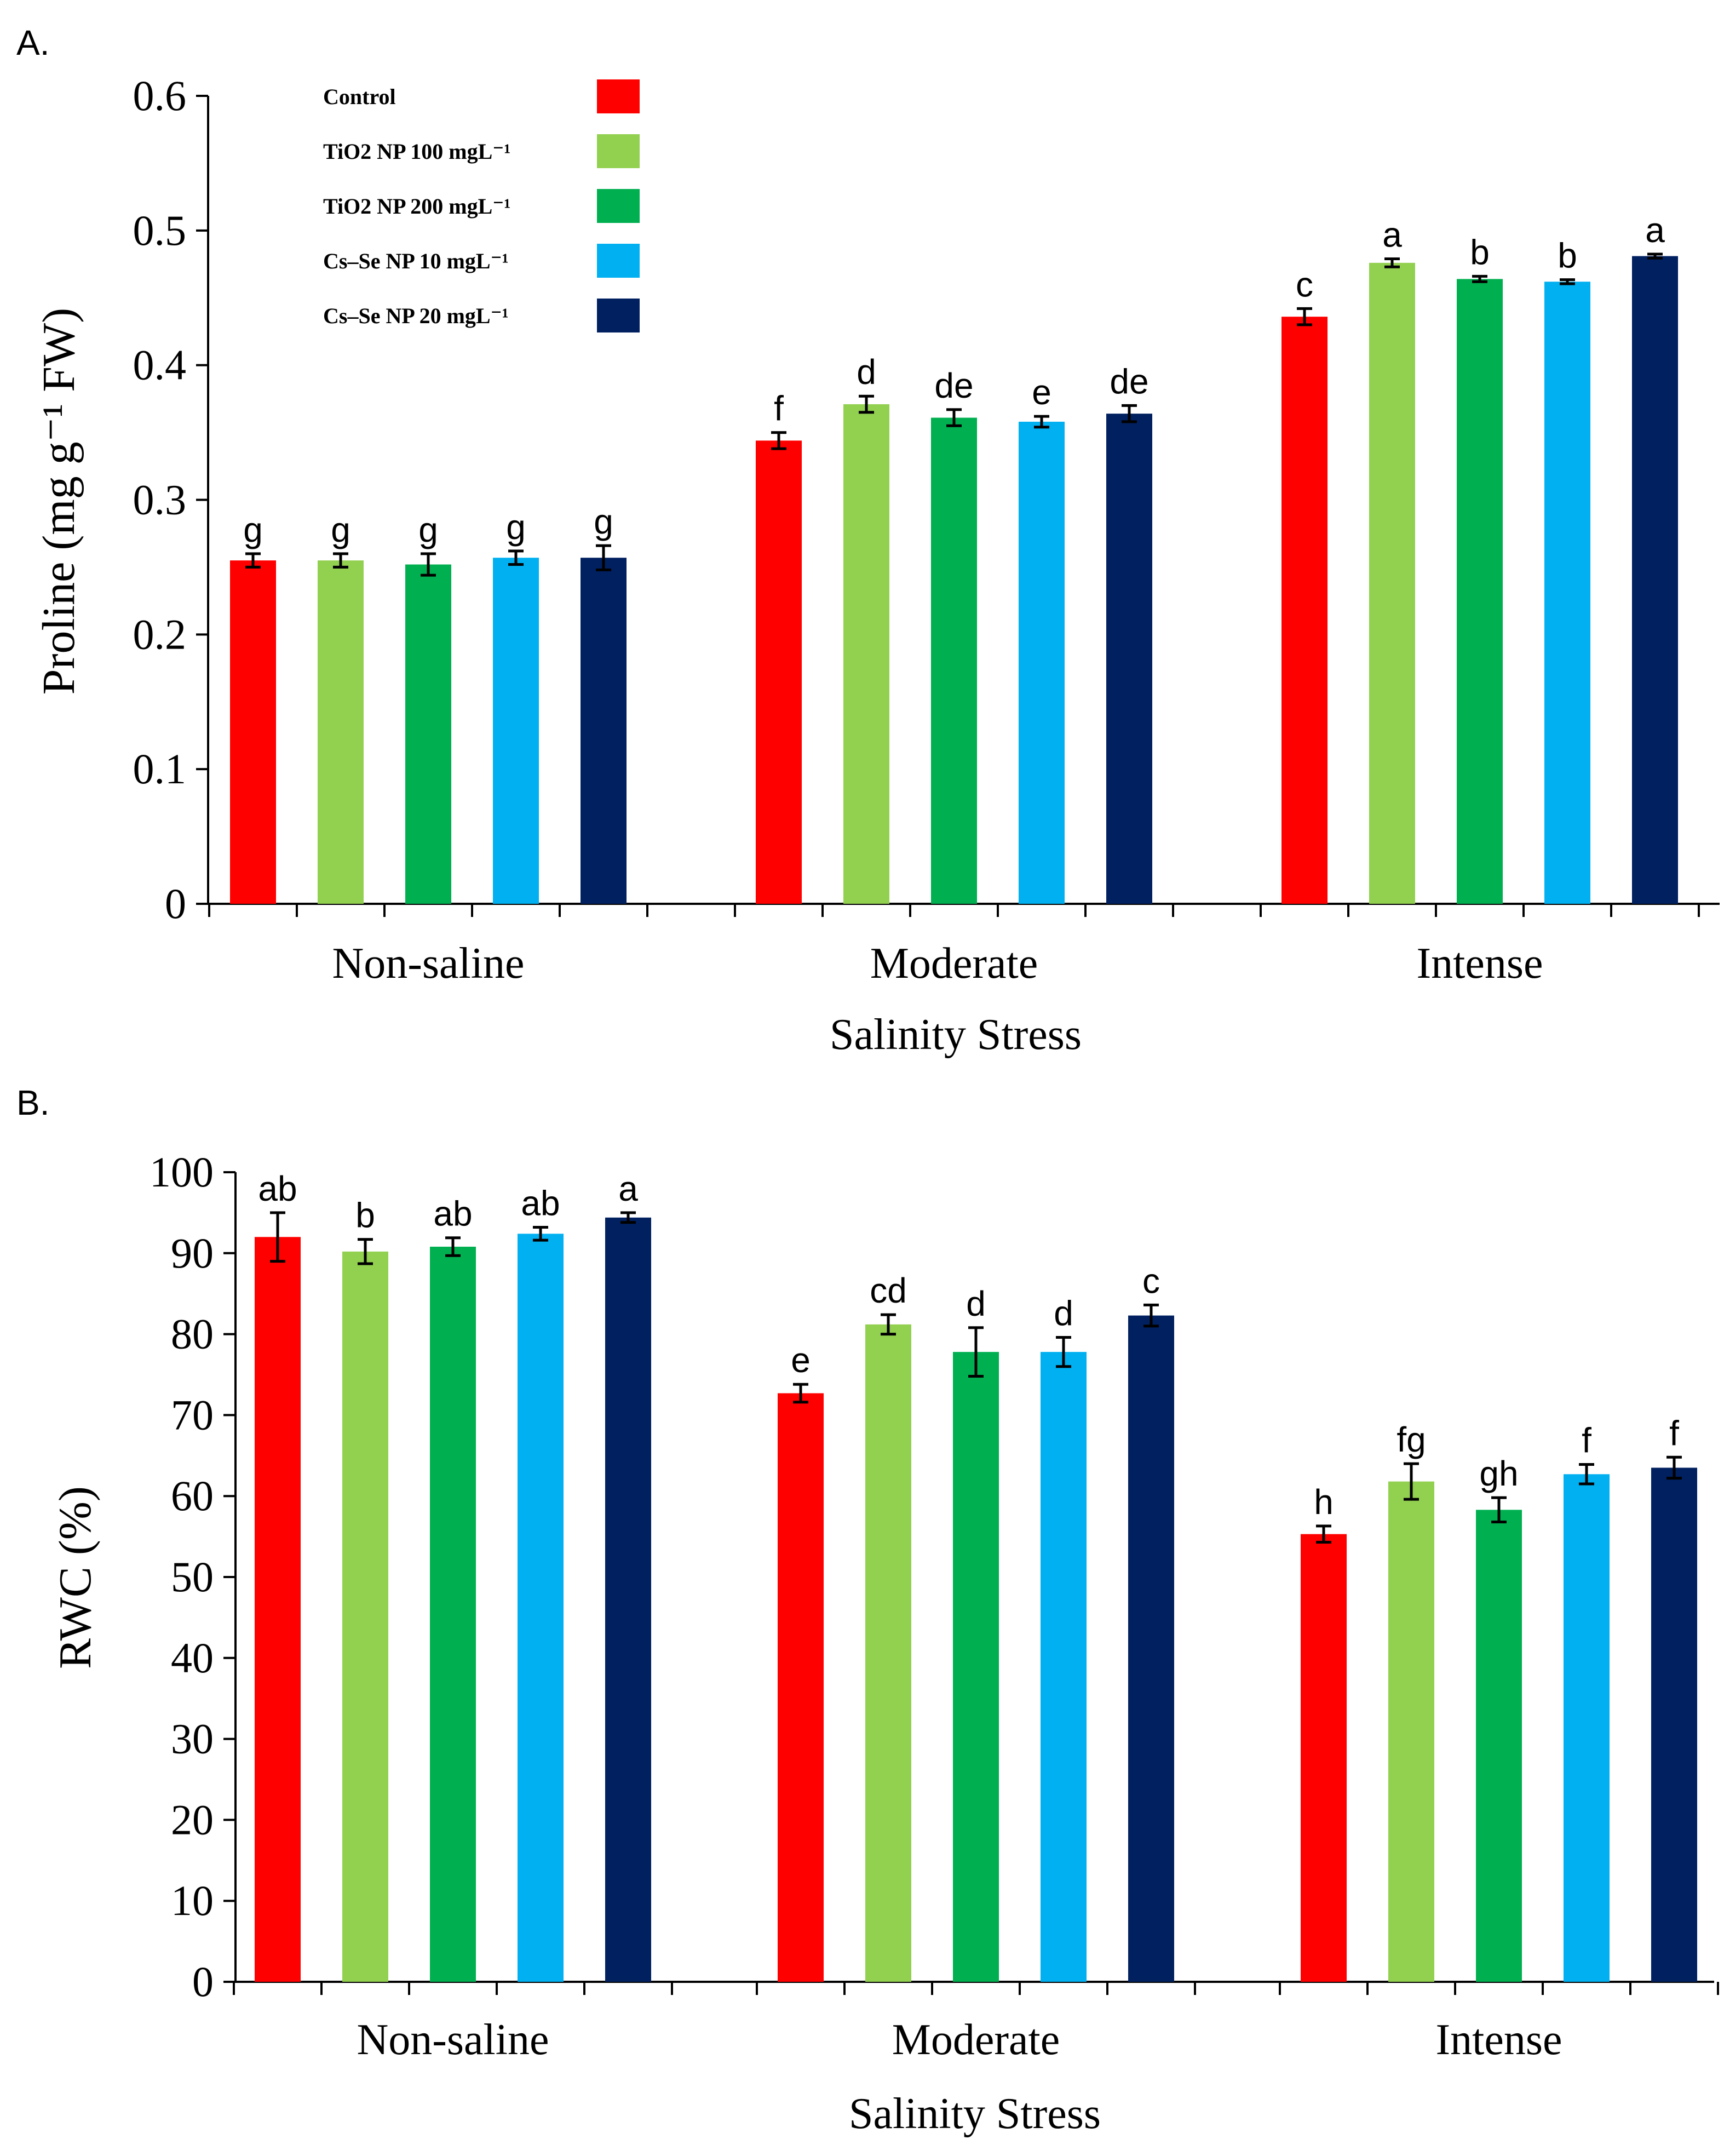  What do you see at coordinates (192, 1495) in the screenshot?
I see `y-tick-label: 60` at bounding box center [192, 1495].